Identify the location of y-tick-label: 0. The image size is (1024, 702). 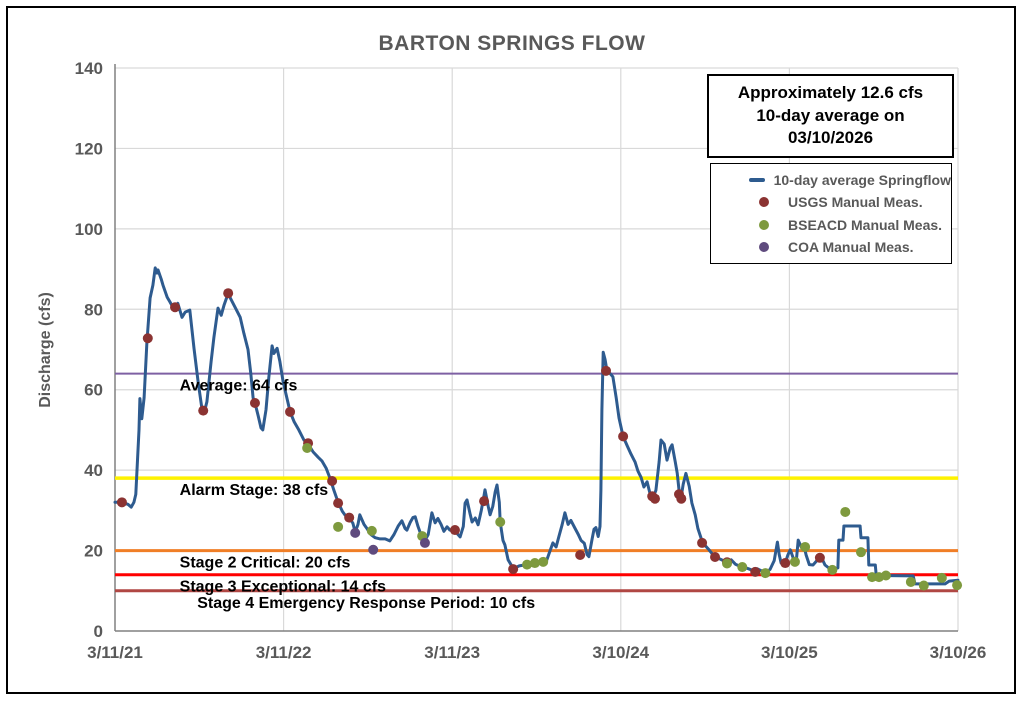
(98, 631).